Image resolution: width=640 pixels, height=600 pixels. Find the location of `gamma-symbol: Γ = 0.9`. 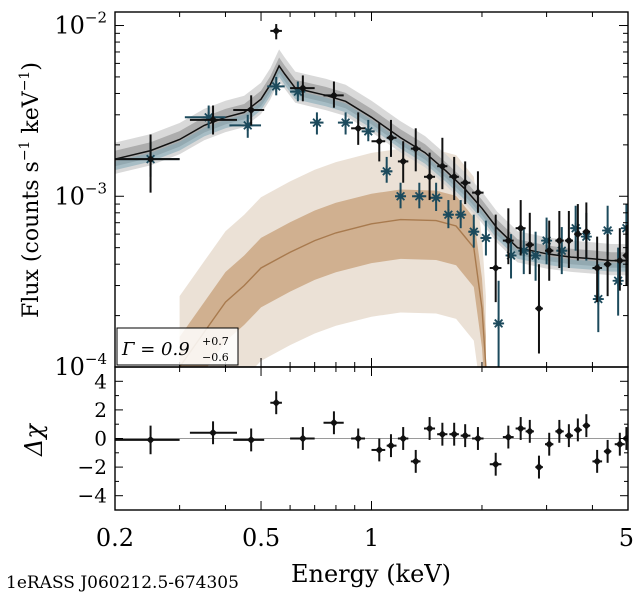

gamma-symbol: Γ = 0.9 is located at coordinates (155, 349).